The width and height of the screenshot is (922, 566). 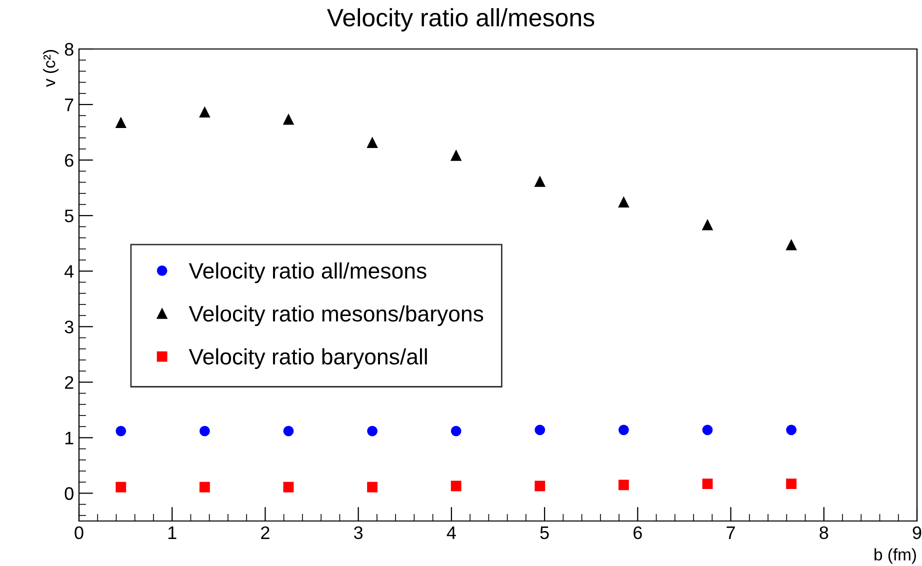 What do you see at coordinates (69, 160) in the screenshot?
I see `y-tick-label: 6` at bounding box center [69, 160].